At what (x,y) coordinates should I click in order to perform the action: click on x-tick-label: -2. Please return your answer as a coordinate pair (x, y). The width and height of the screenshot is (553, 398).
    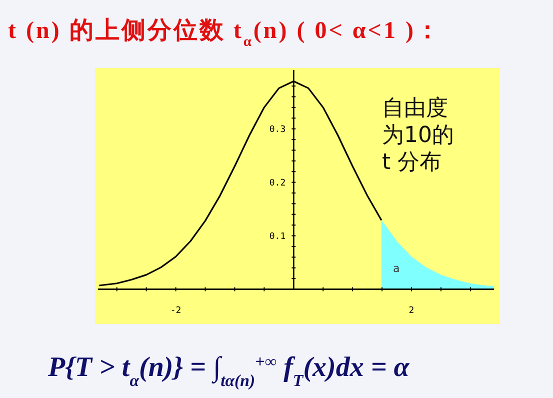
    Looking at the image, I should click on (176, 311).